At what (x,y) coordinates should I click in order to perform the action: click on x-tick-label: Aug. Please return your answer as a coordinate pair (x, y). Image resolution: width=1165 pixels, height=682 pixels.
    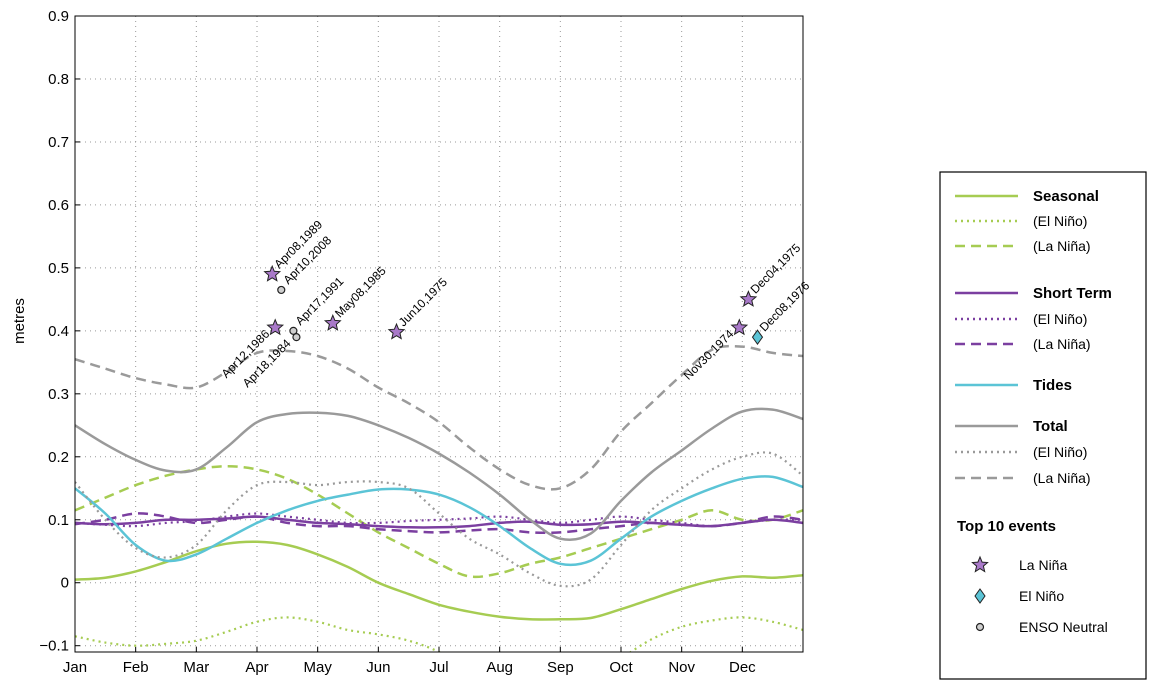
    Looking at the image, I should click on (499, 667).